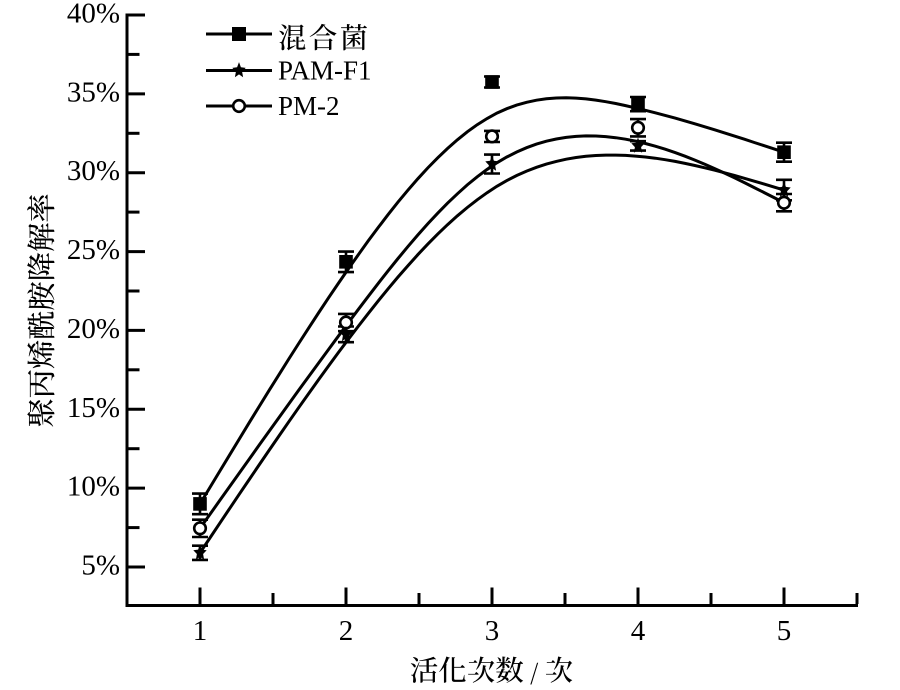 This screenshot has height=690, width=900. I want to click on svg-text: 35%, so click(93, 92).